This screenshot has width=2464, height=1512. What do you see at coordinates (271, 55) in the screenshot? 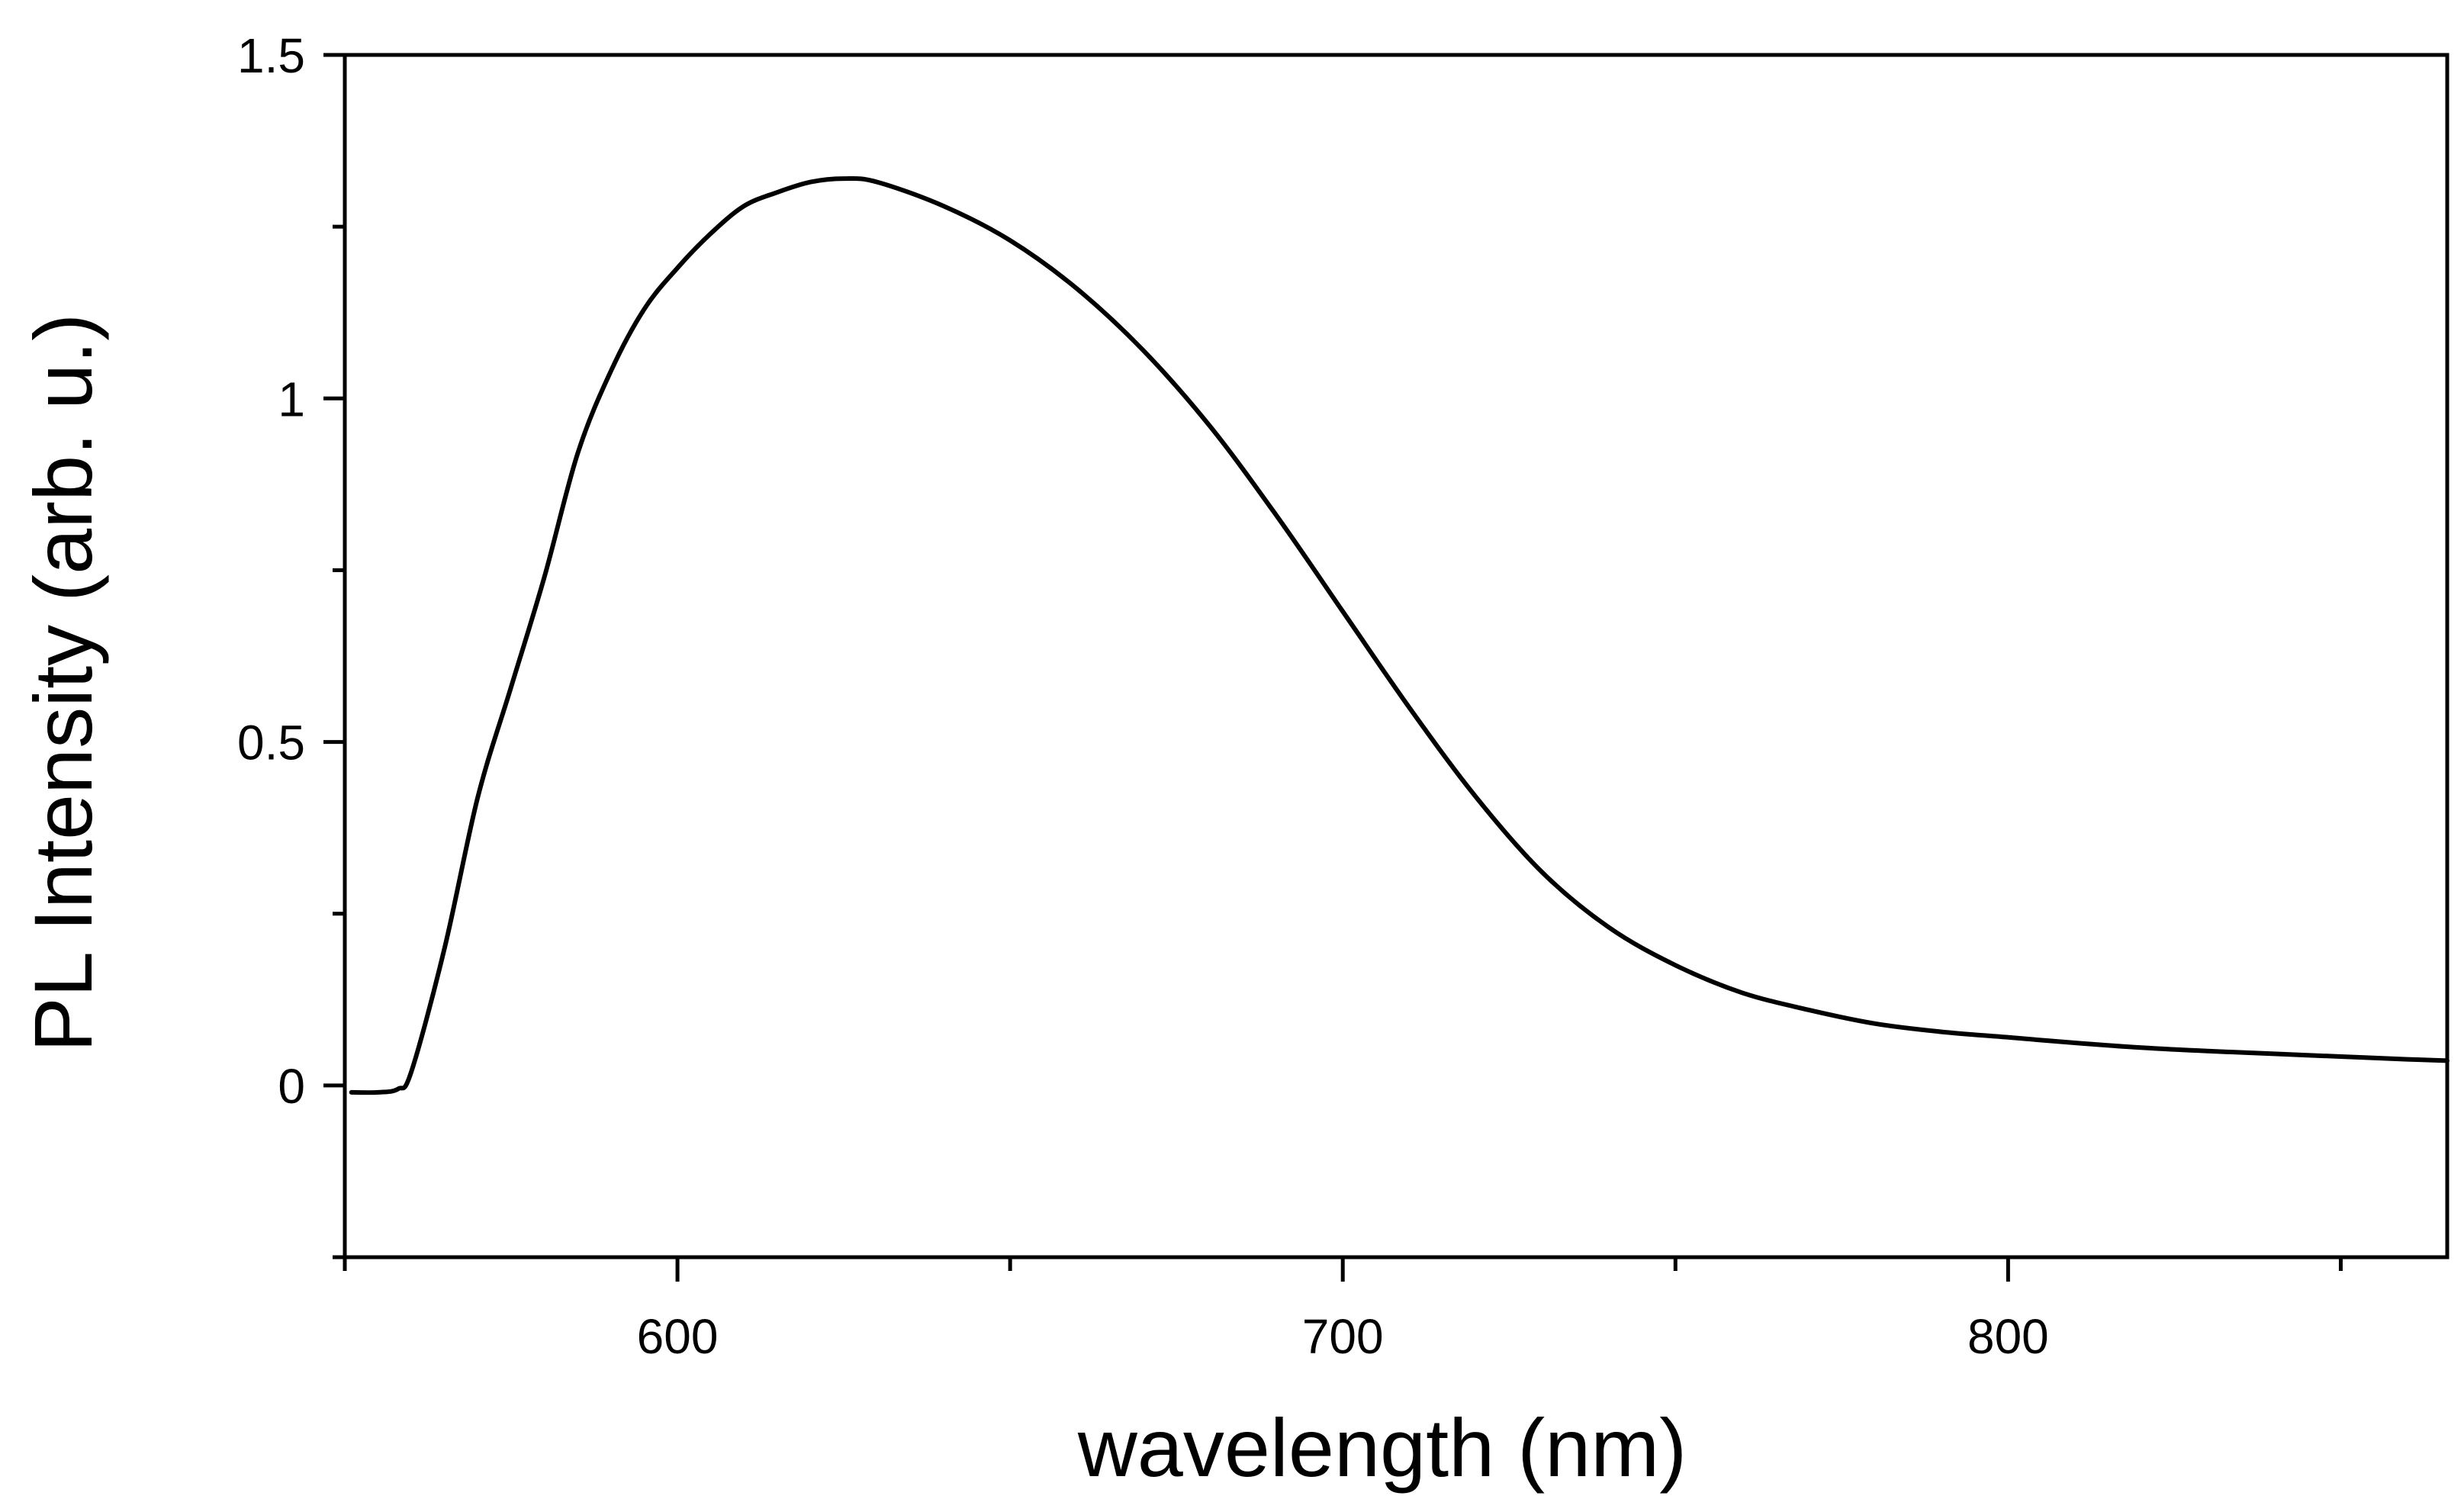
I see `y-tick-label-1.5: 1.5` at bounding box center [271, 55].